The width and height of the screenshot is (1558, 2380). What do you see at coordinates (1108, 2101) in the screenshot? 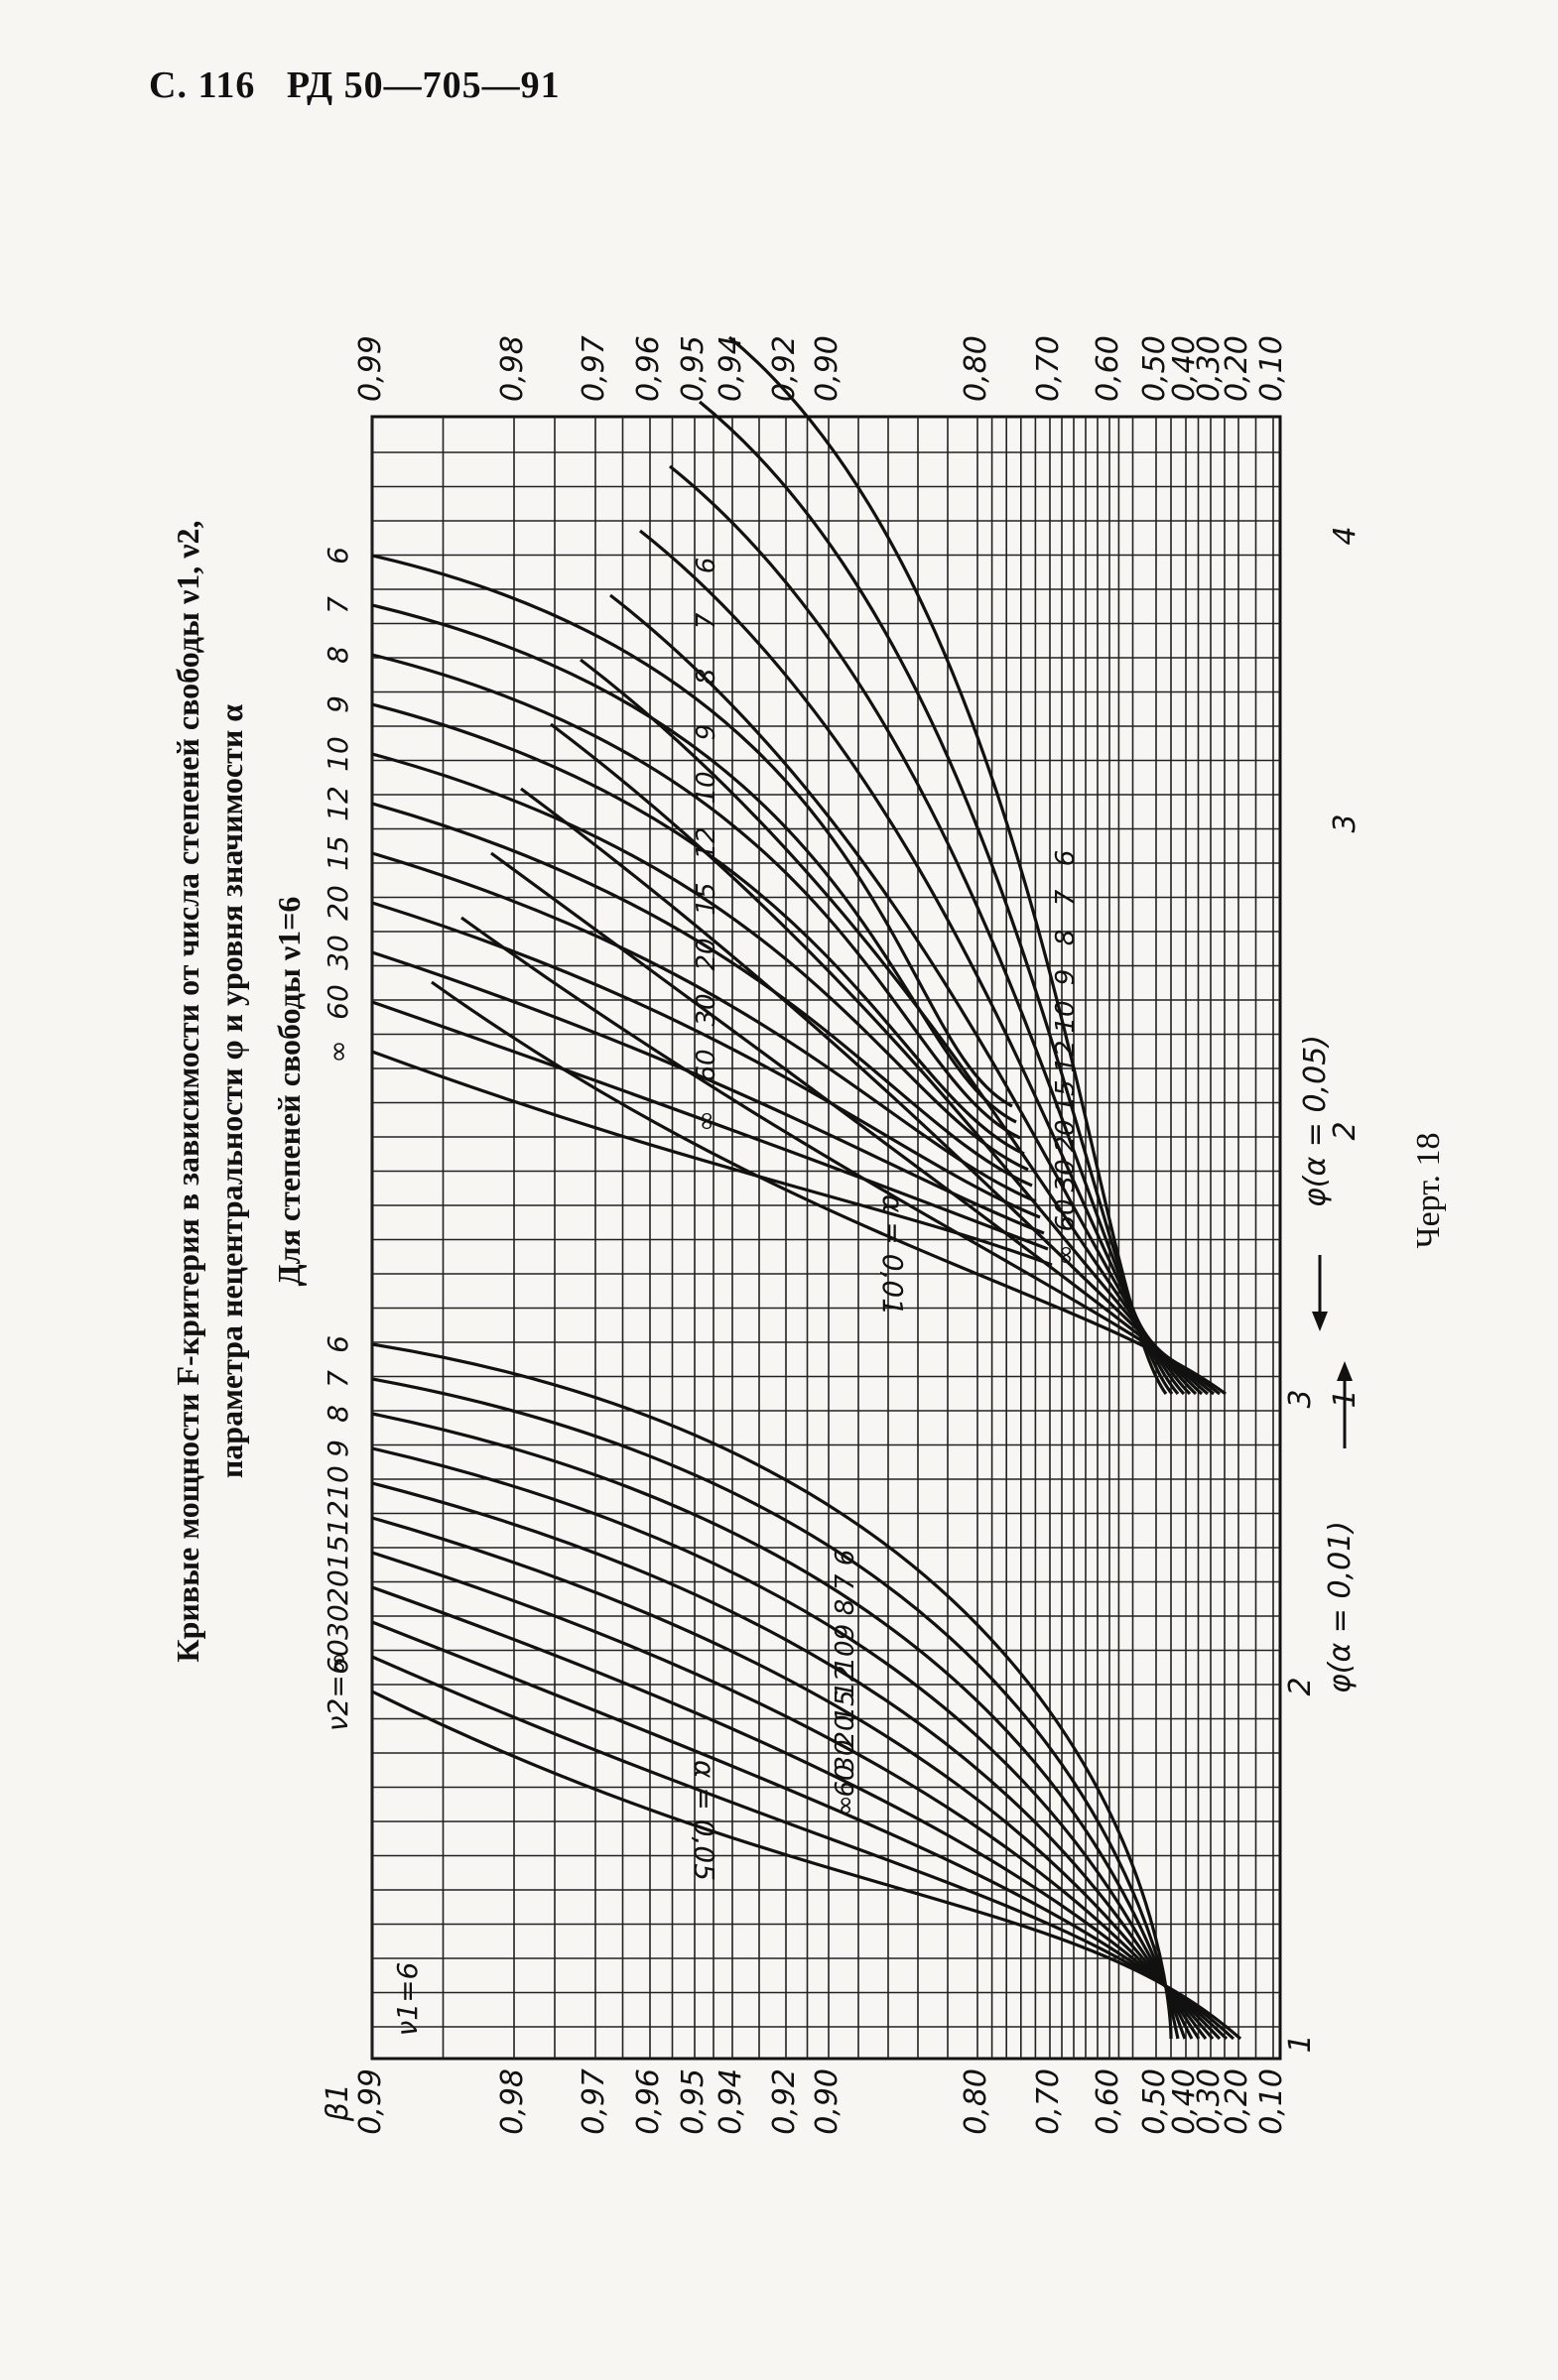
I see `beta-tick-label-bottom: 0,60` at bounding box center [1108, 2101].